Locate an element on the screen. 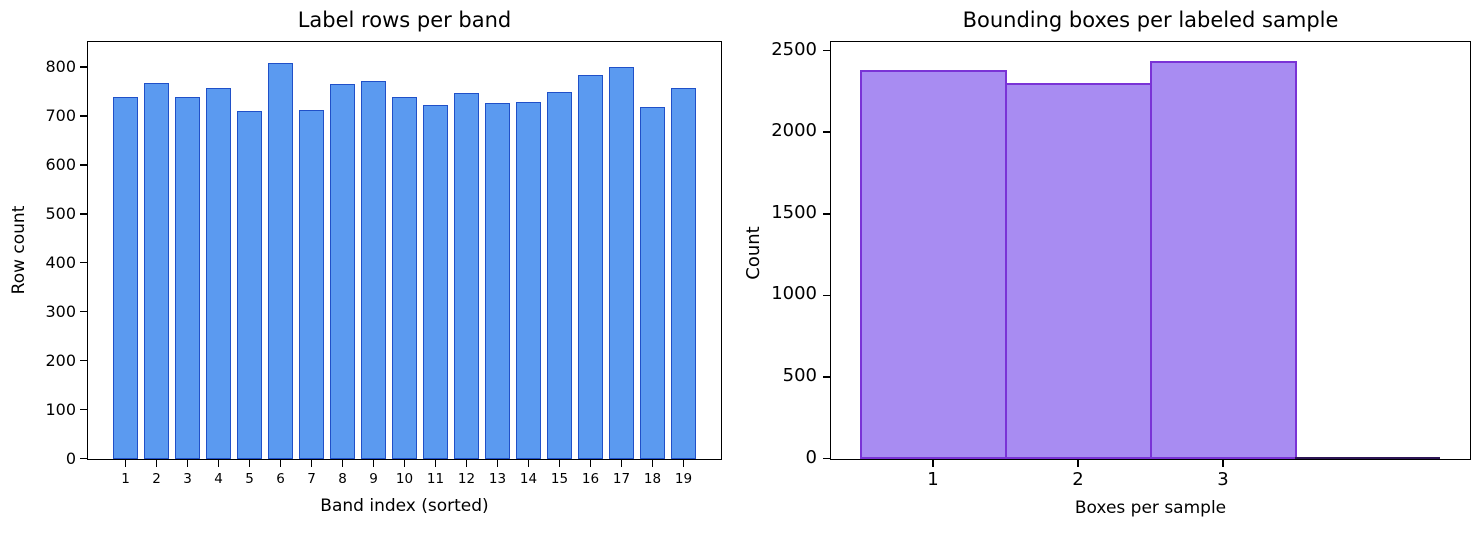  x-axis-label: Boxes per sample is located at coordinates (1150, 508).